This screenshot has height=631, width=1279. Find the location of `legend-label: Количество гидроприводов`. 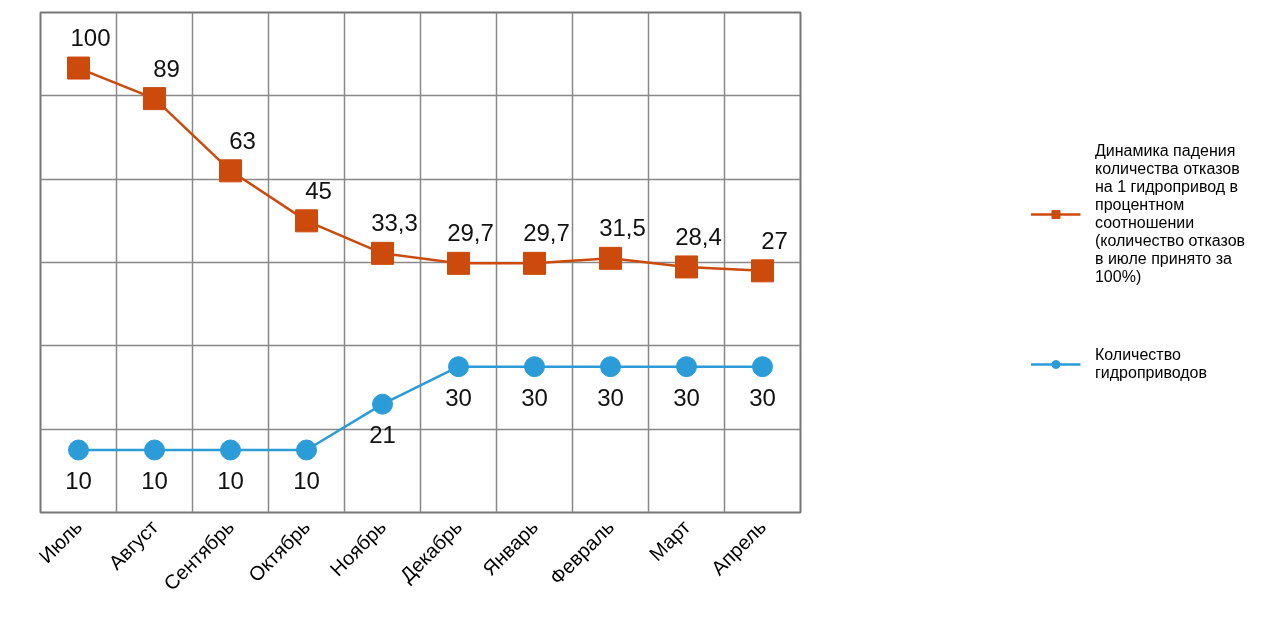

legend-label: Количество гидроприводов is located at coordinates (1150, 364).